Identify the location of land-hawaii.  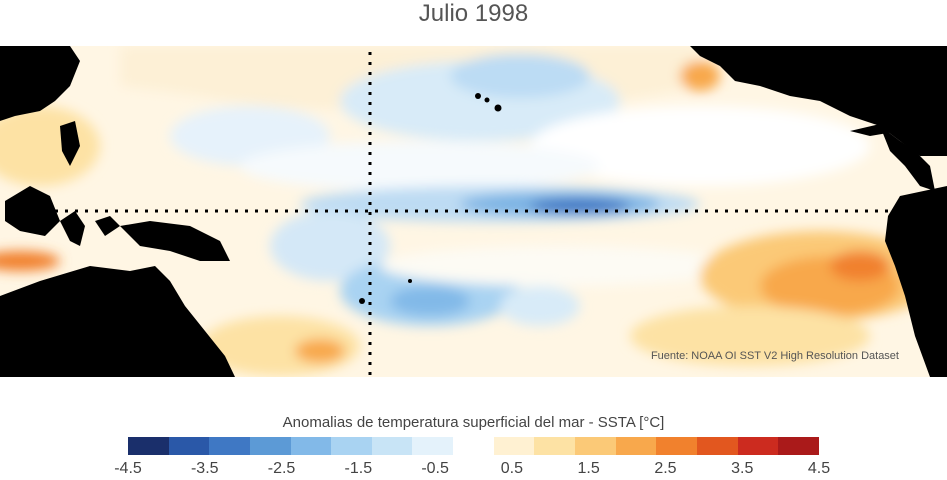
(478, 96).